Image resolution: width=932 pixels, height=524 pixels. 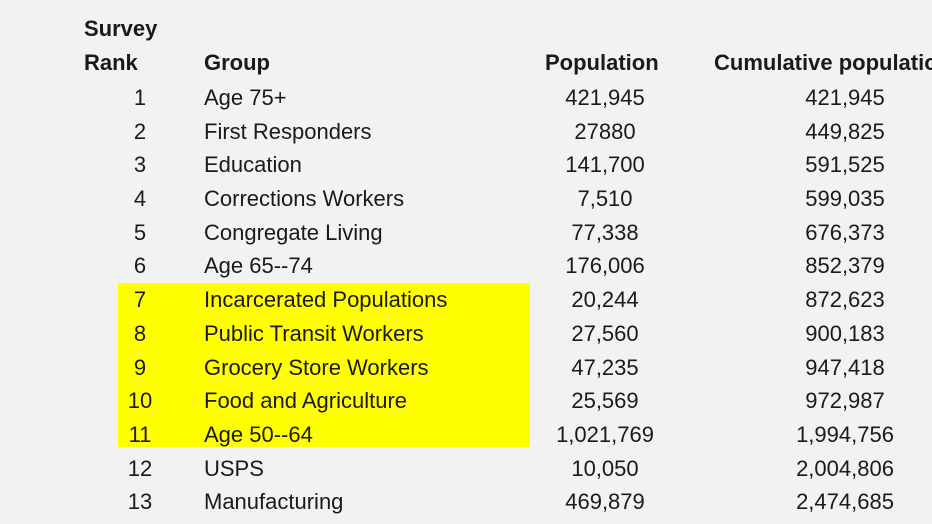 I want to click on row-highlight, so click(x=324, y=365).